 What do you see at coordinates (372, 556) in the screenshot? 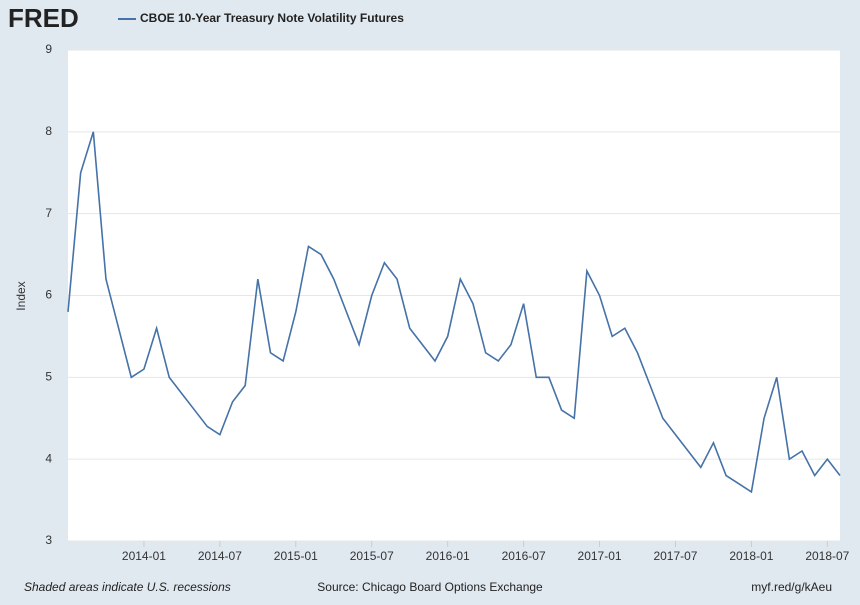
I see `x-tick-label: 2015-07` at bounding box center [372, 556].